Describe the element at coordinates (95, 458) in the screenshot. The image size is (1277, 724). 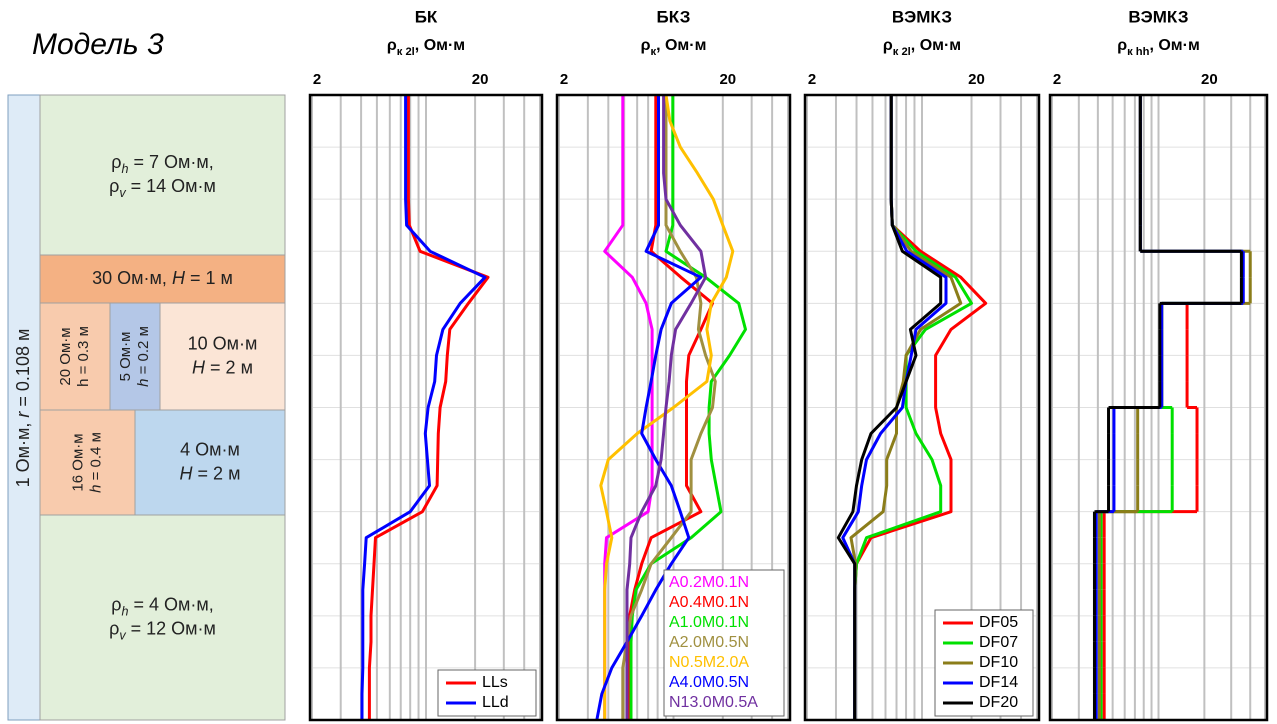
I see `text-segment: = 0.4 м` at that location.